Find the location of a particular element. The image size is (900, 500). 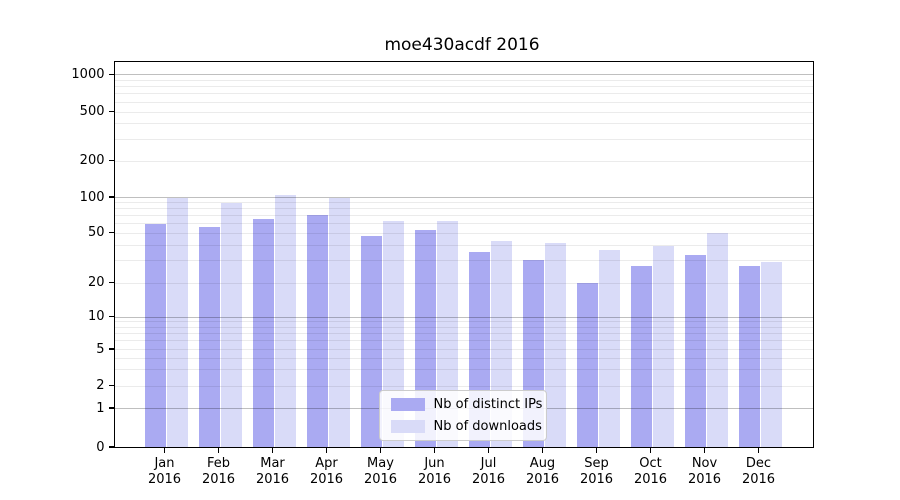

y-axis-tick-label: 5 is located at coordinates (100, 349).